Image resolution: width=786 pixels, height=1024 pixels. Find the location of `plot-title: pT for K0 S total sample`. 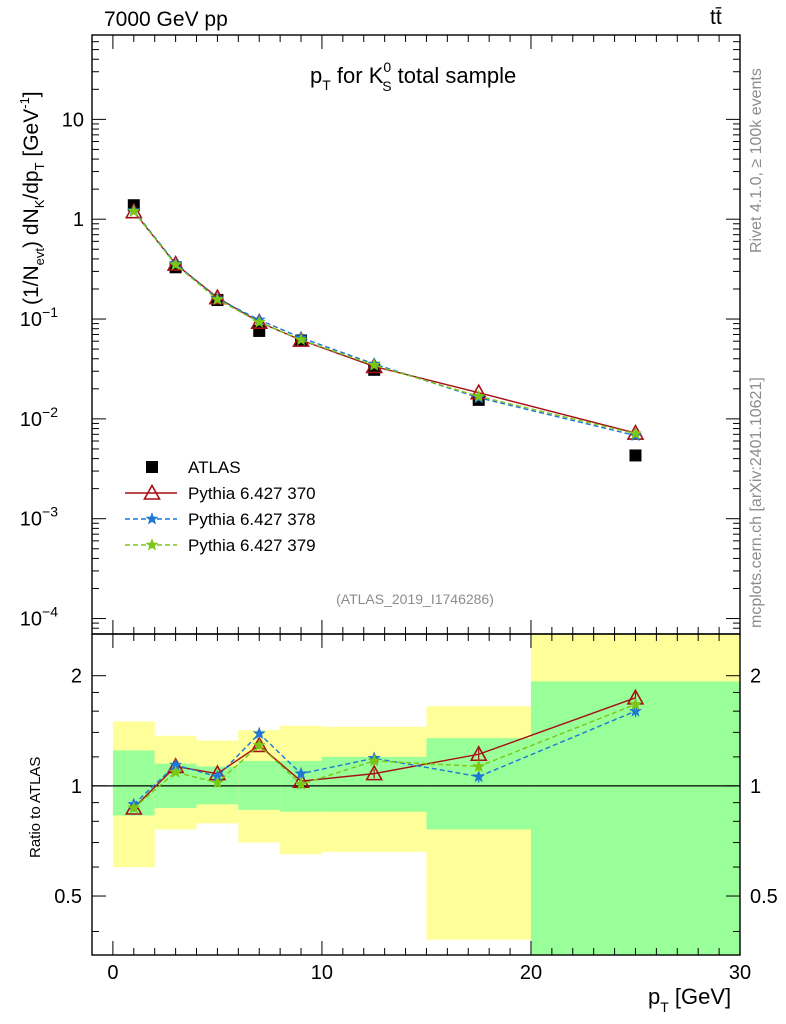

plot-title: pT for K0 S total sample is located at coordinates (413, 76).